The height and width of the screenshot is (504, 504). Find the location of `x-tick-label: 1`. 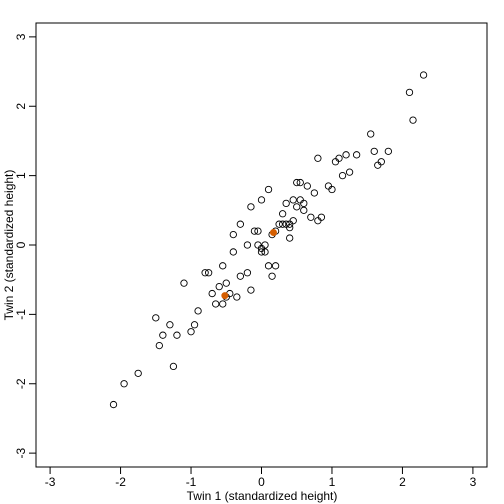

x-tick-label: 1 is located at coordinates (332, 482).